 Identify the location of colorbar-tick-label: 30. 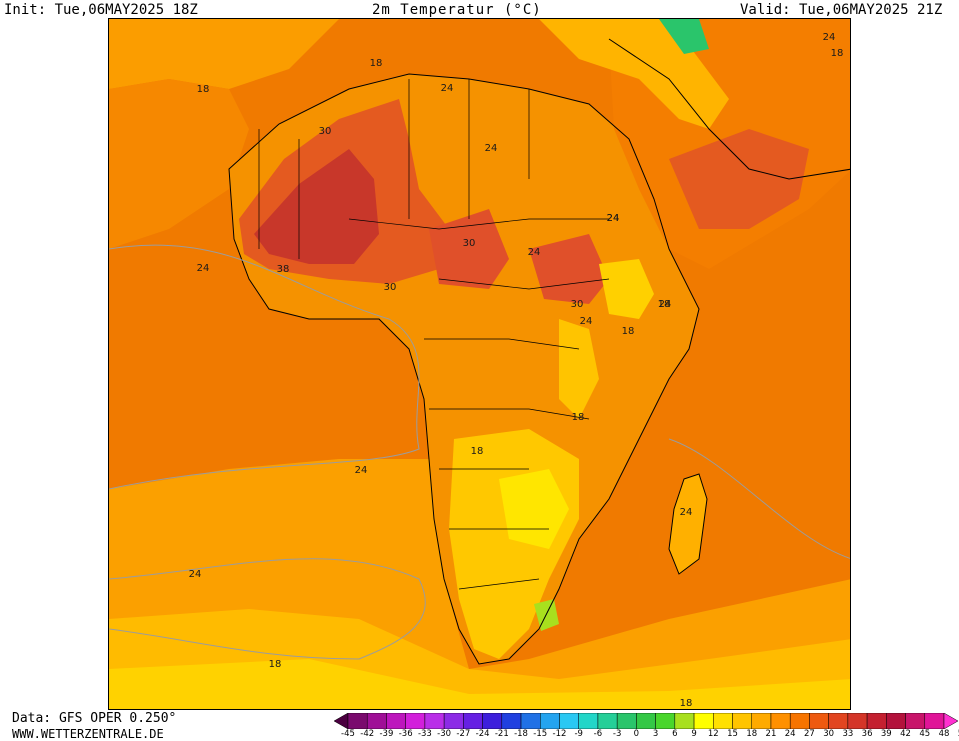
(829, 734).